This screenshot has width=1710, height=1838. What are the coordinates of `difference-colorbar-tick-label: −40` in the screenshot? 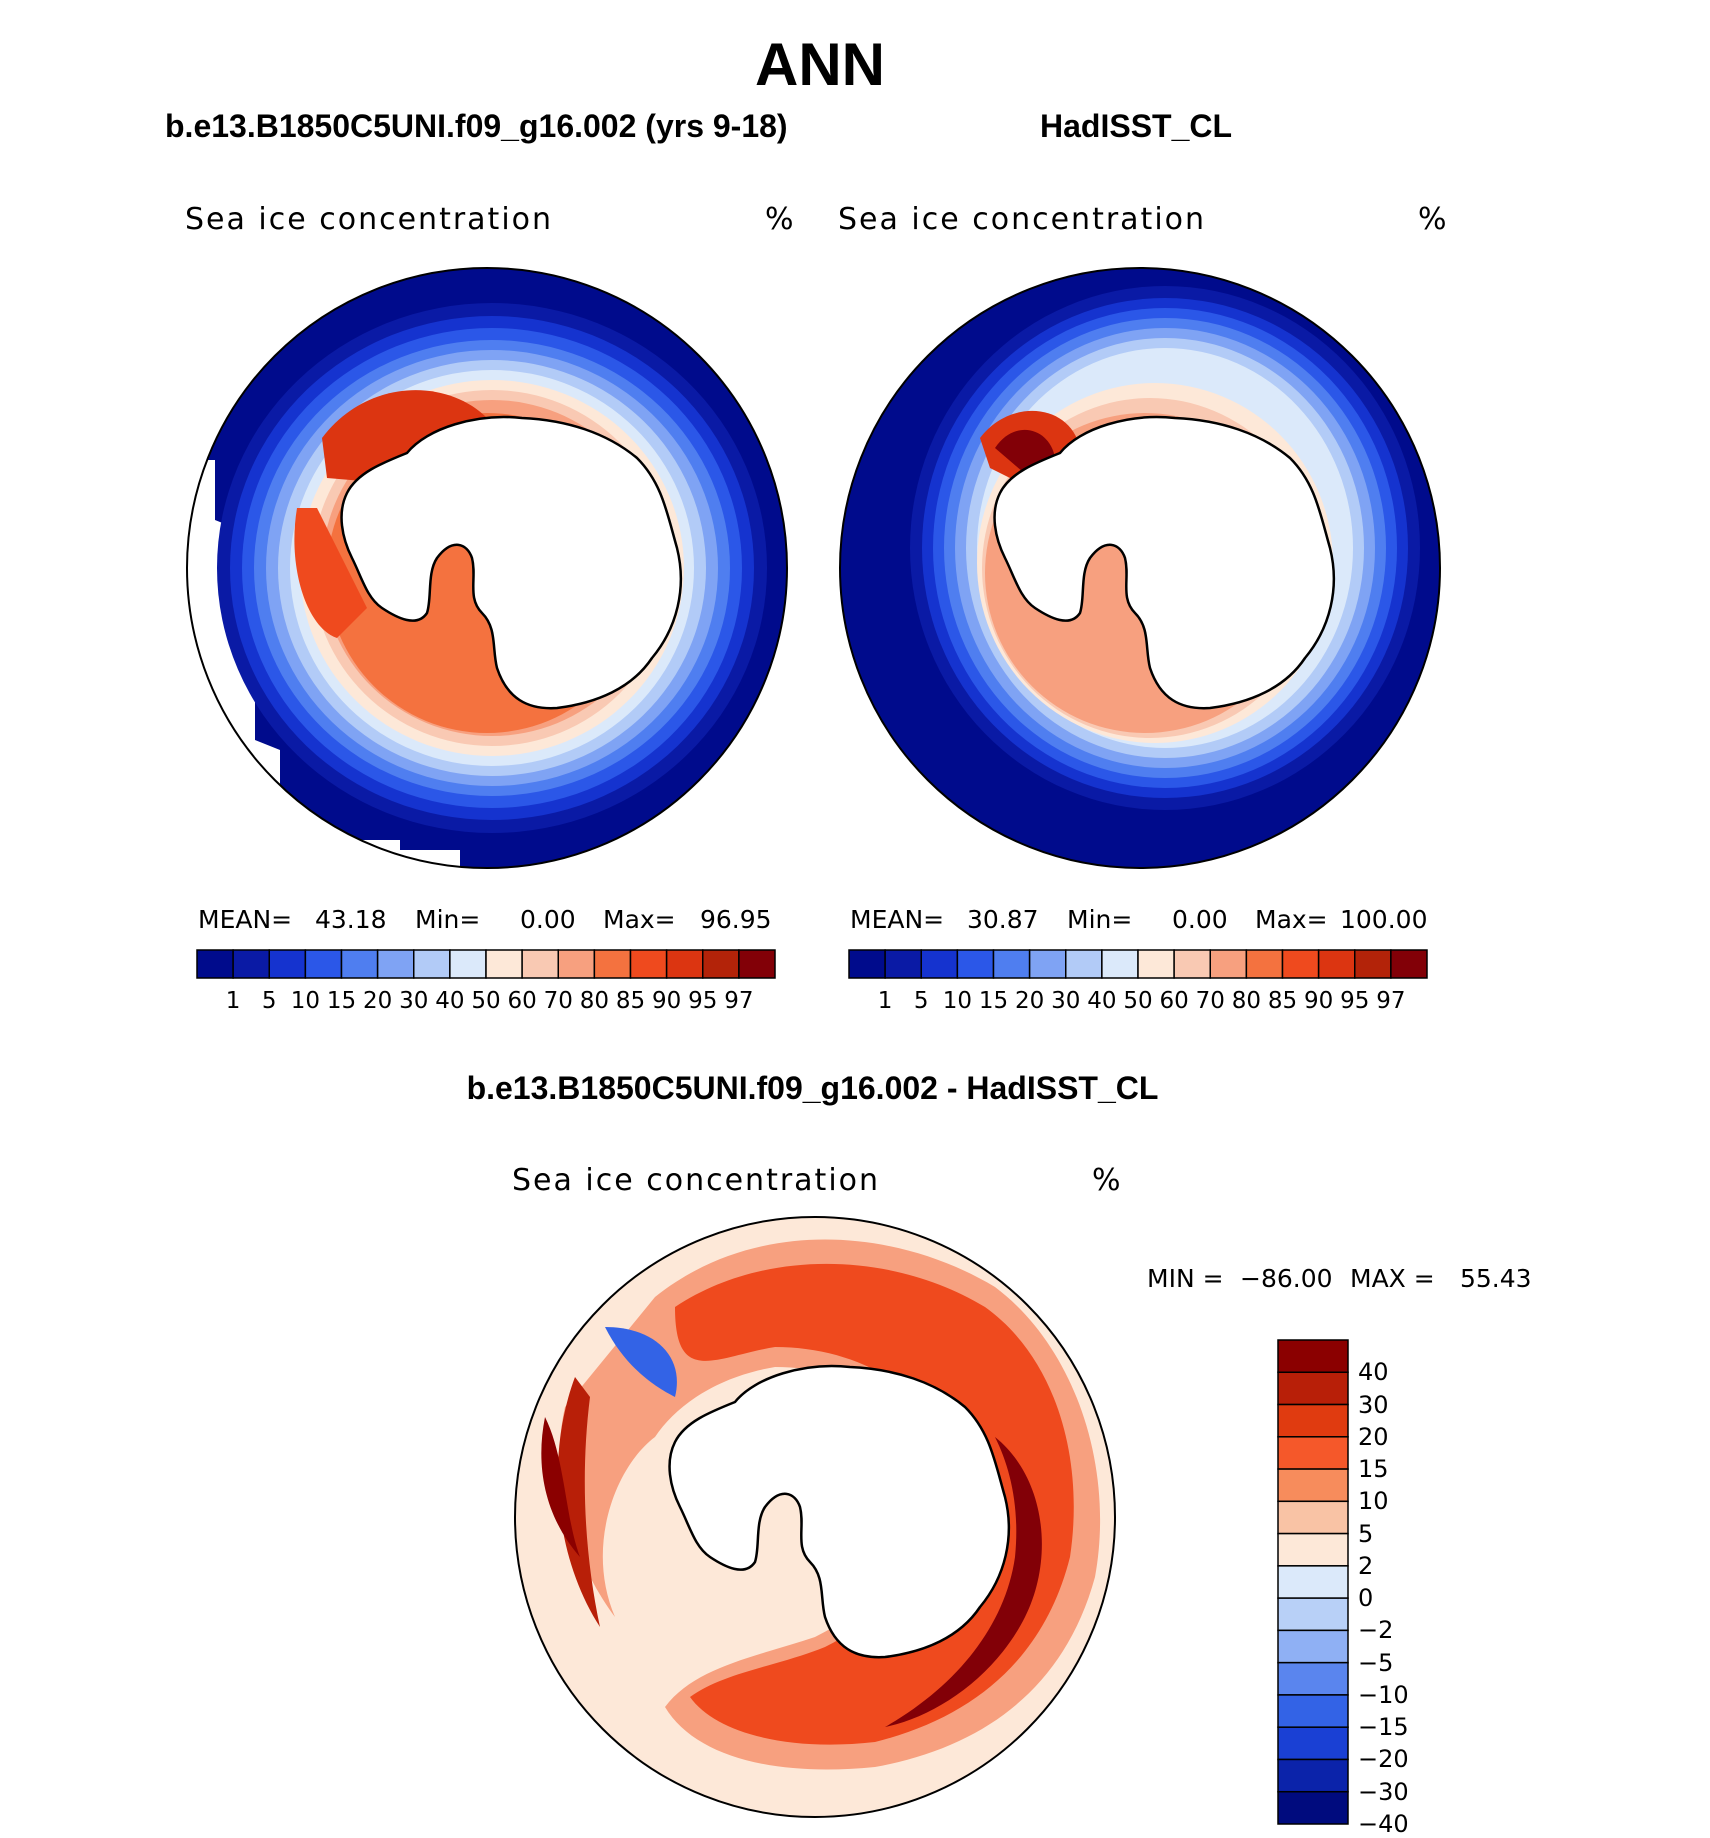 It's located at (1383, 1824).